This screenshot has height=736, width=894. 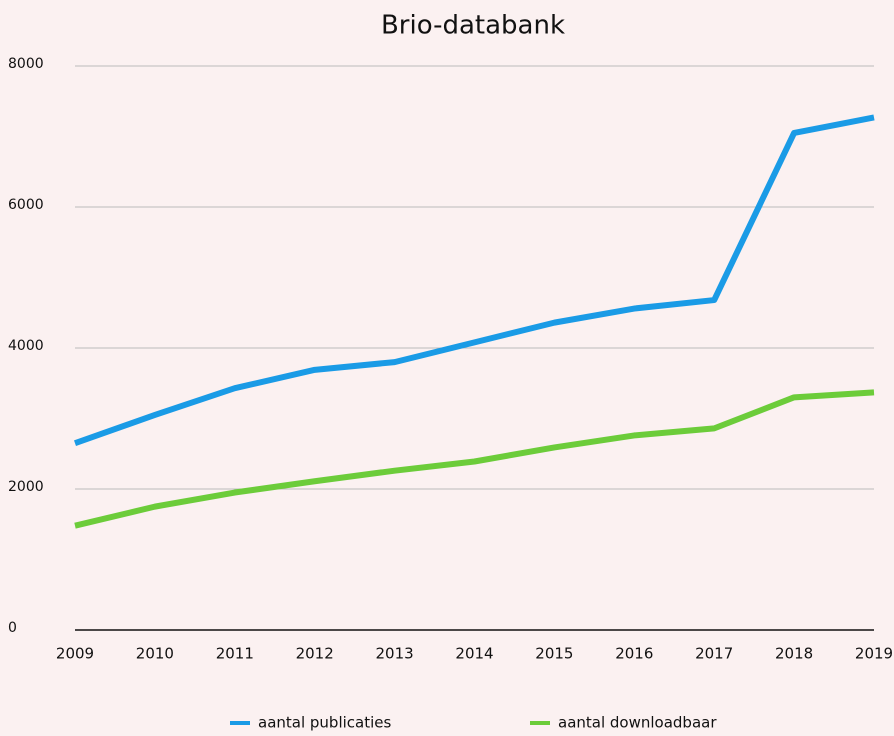 What do you see at coordinates (26, 487) in the screenshot?
I see `y-tick-label: 2000` at bounding box center [26, 487].